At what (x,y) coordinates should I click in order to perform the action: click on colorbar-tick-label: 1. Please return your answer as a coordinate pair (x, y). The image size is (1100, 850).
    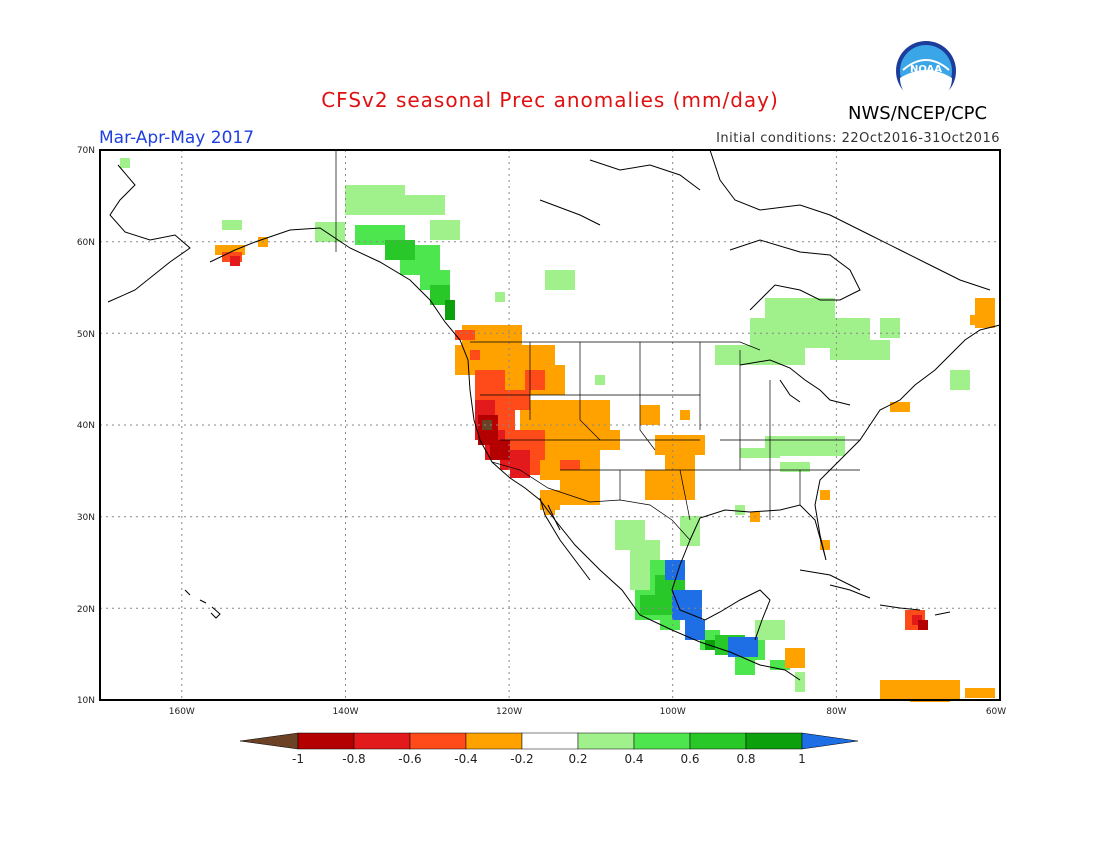
    Looking at the image, I should click on (802, 759).